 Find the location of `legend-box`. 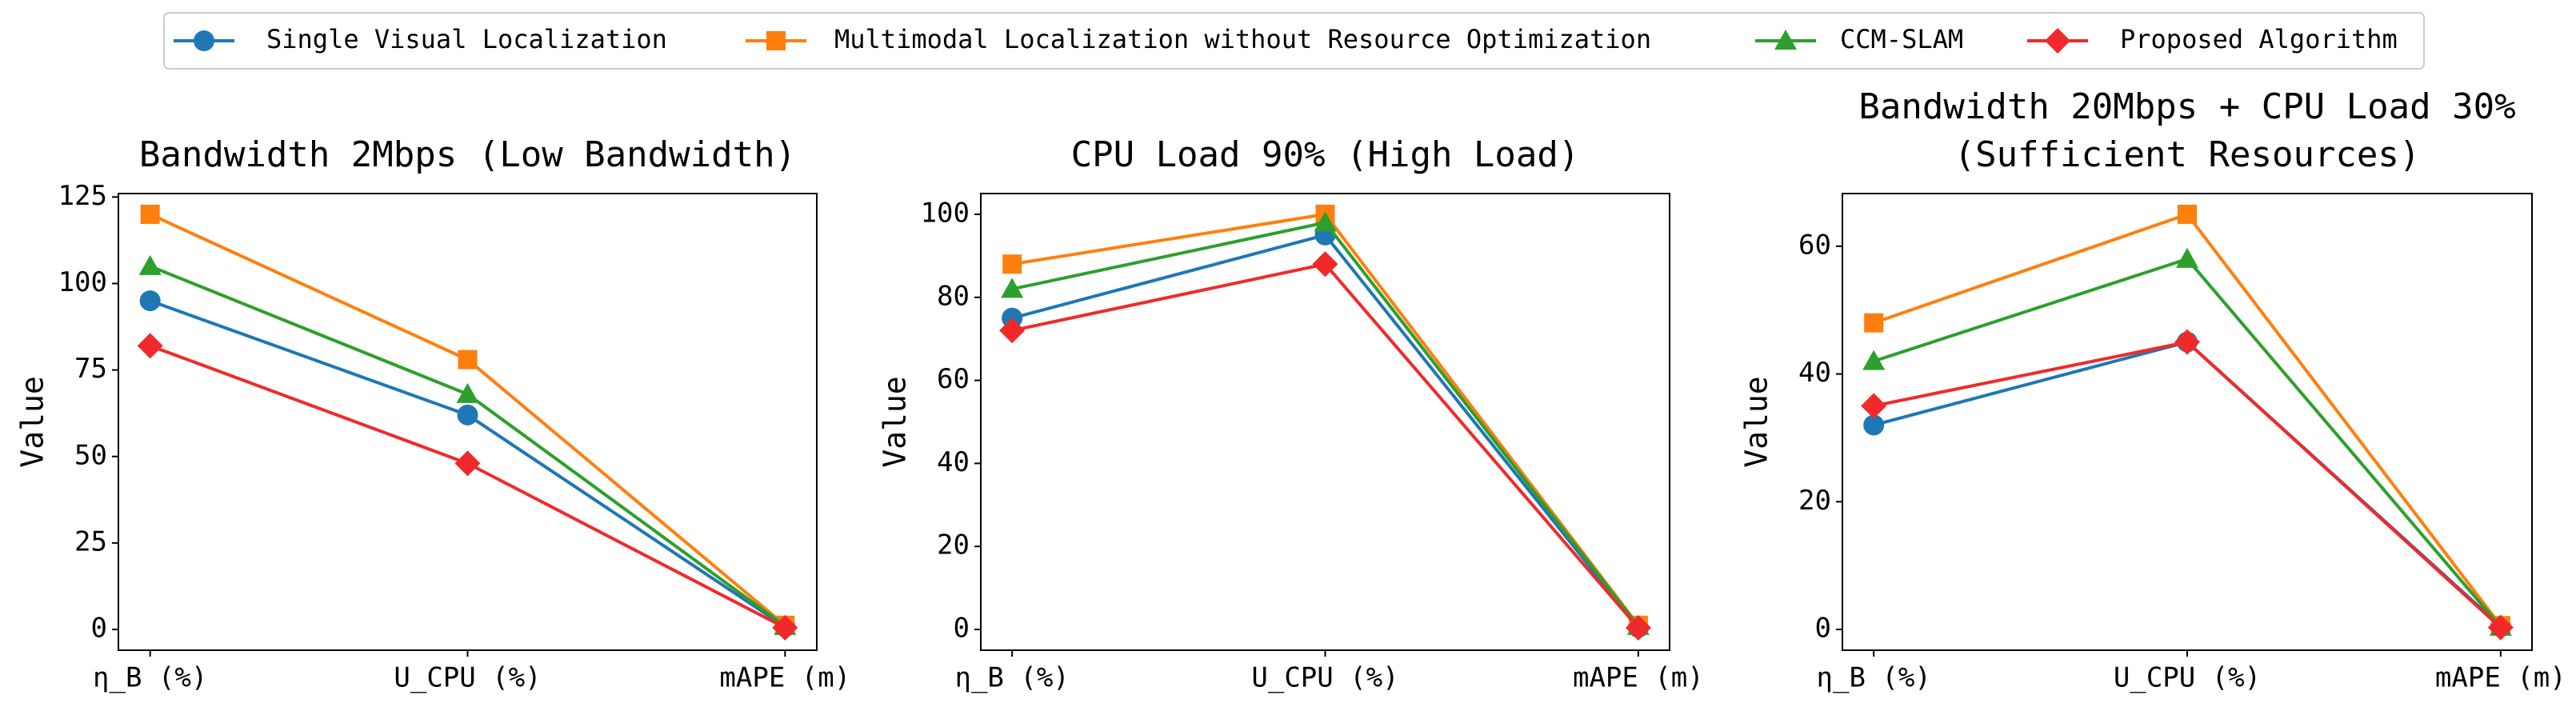

legend-box is located at coordinates (1294, 41).